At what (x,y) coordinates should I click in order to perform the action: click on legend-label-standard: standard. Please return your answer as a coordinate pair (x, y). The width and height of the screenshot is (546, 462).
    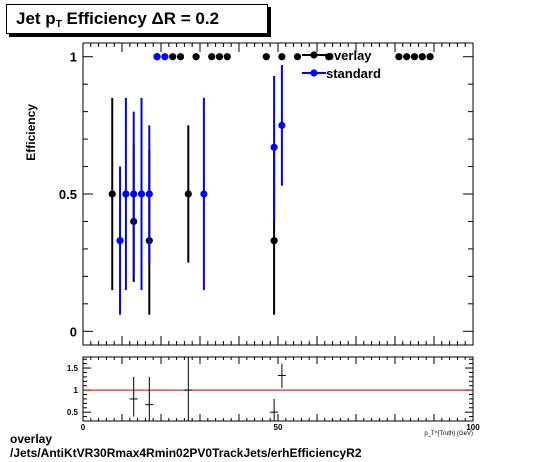
    Looking at the image, I should click on (353, 73).